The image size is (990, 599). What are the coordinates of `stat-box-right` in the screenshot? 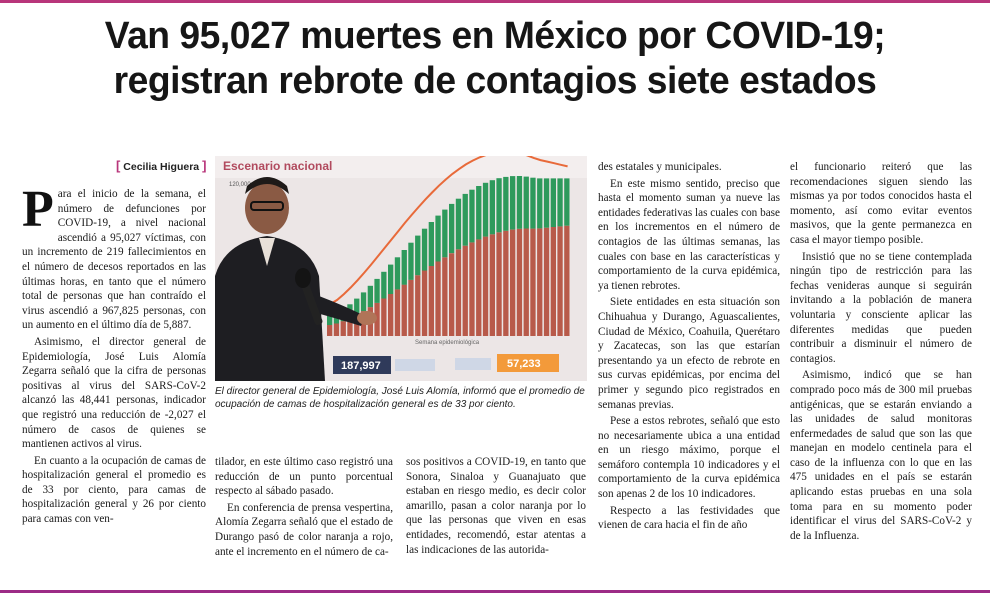 It's located at (528, 363).